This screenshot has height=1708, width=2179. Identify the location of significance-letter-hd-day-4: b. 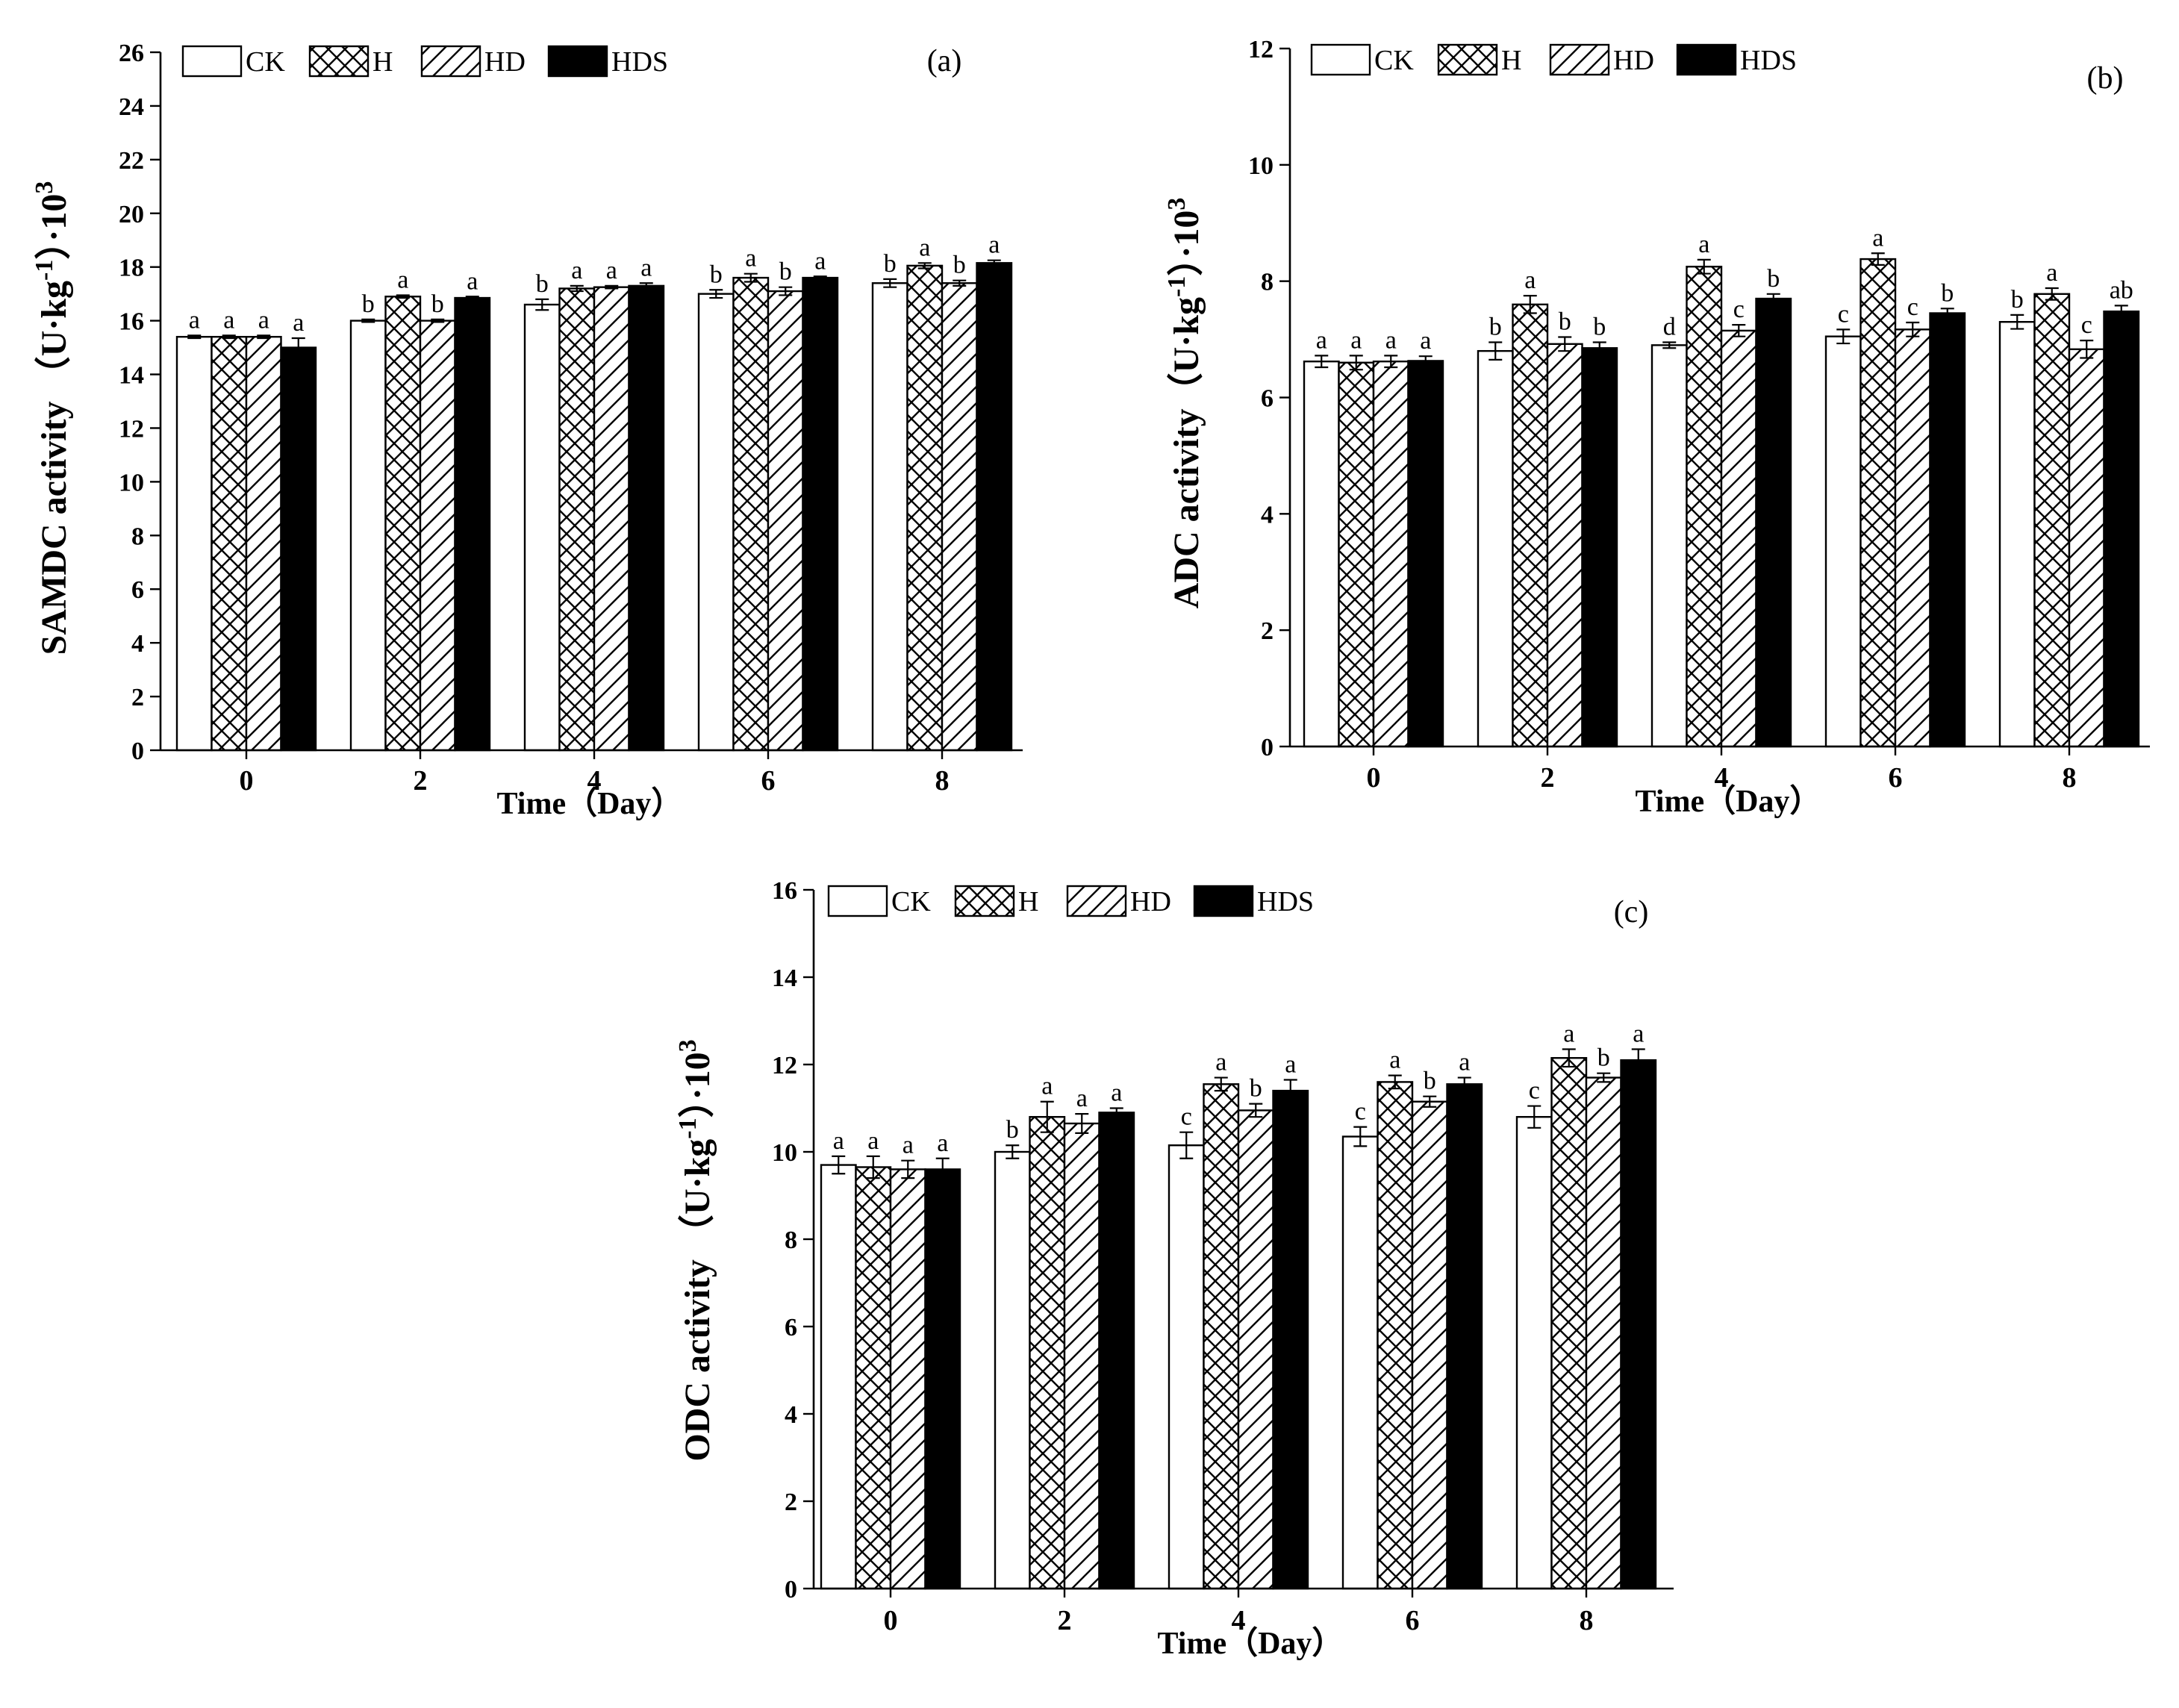
(1256, 1089).